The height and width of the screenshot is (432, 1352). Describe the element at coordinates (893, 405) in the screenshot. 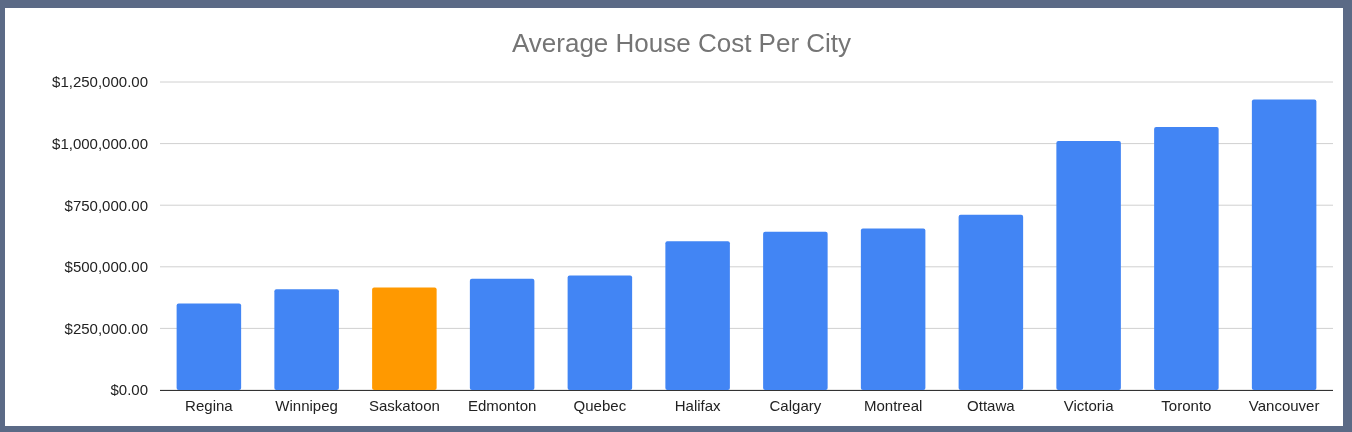

I see `x-tick-label: Montreal` at that location.